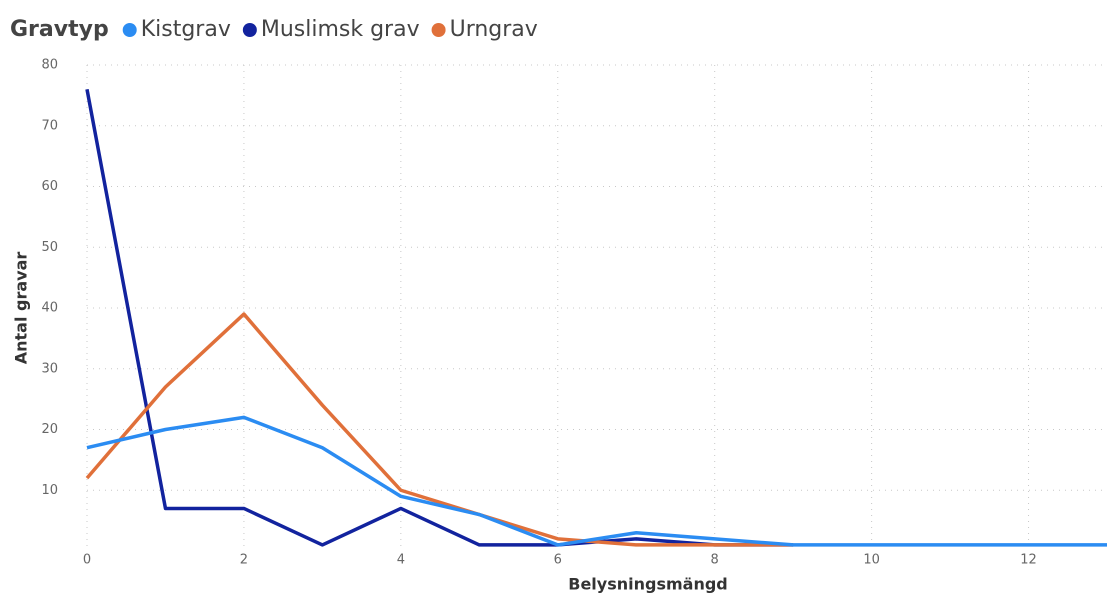 The width and height of the screenshot is (1107, 597). I want to click on legend-label: Urngrav, so click(494, 29).